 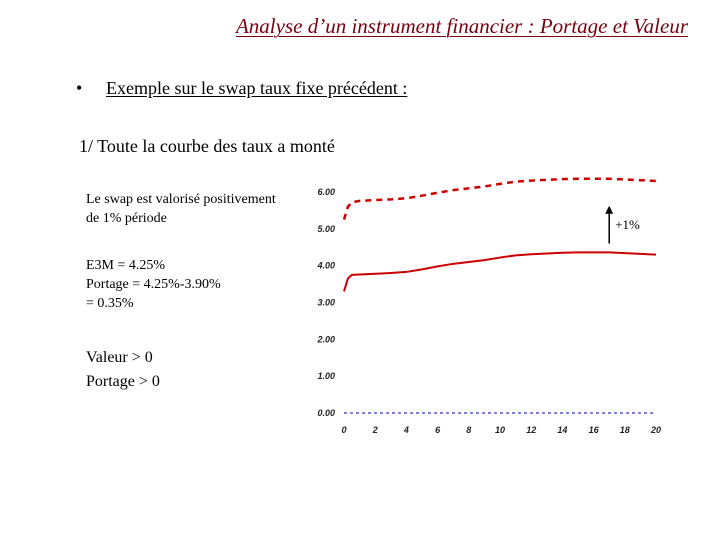 What do you see at coordinates (325, 266) in the screenshot?
I see `y-tick-label: 4.00` at bounding box center [325, 266].